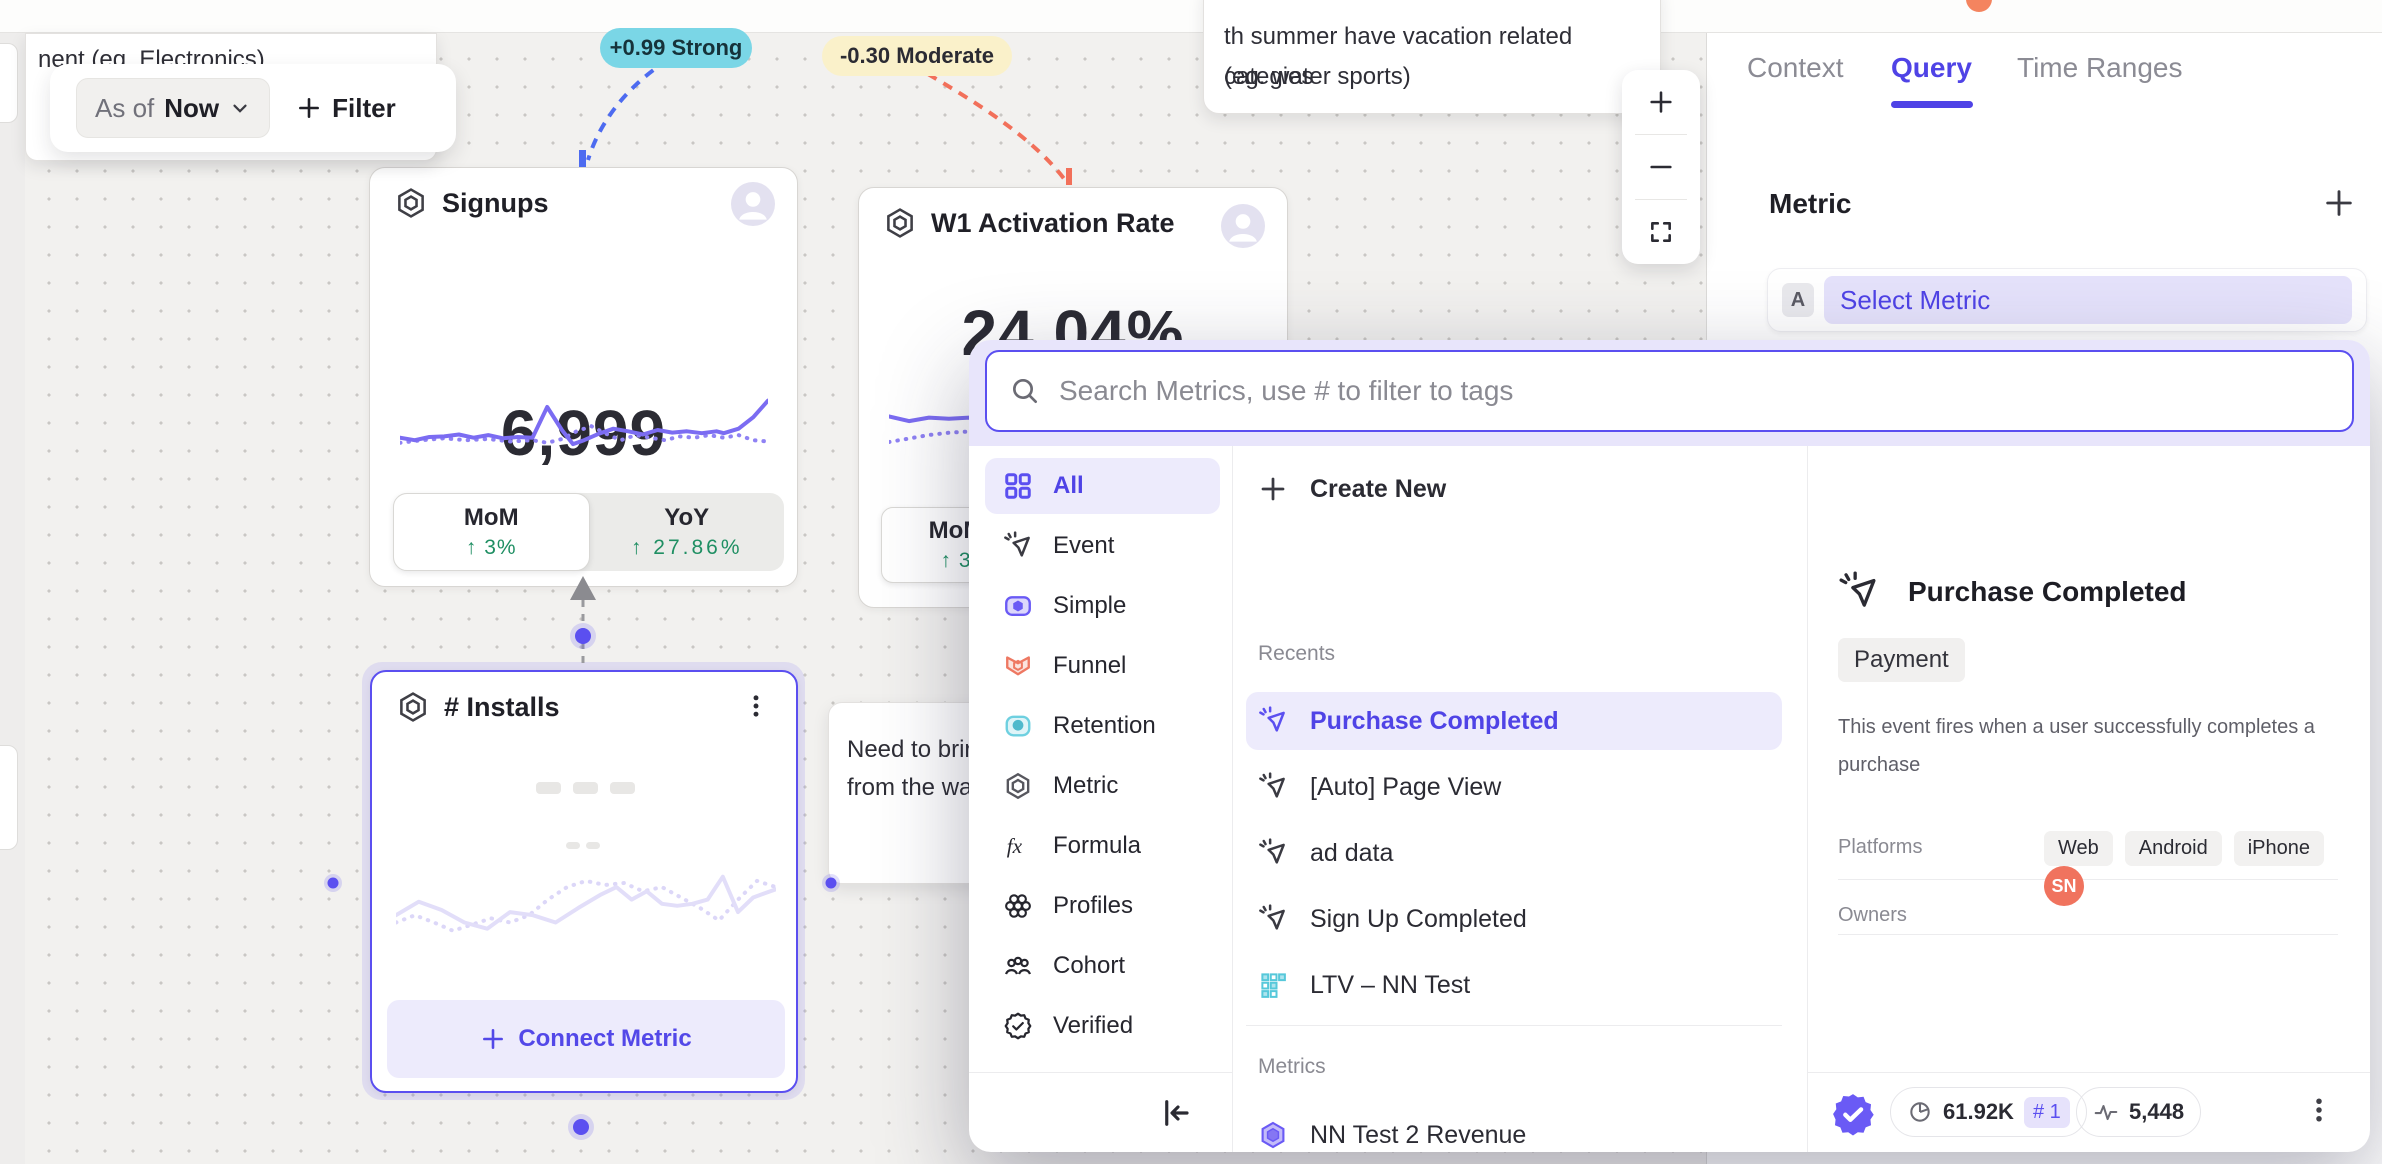 This screenshot has width=2382, height=1164. I want to click on badge-text: +0.99 Strong, so click(676, 47).